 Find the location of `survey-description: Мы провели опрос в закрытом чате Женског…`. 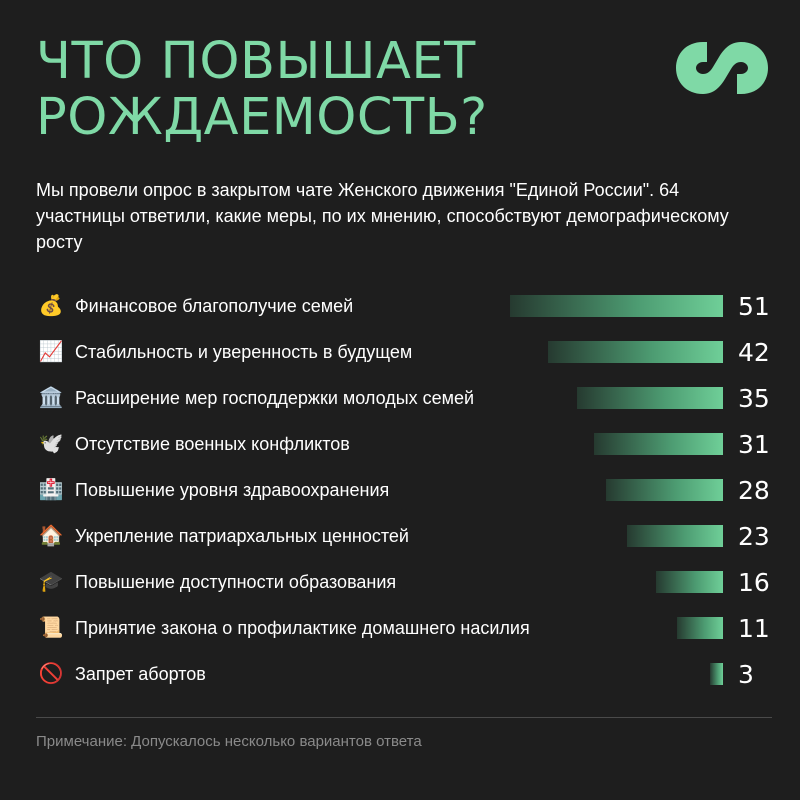

survey-description: Мы провели опрос в закрытом чате Женског… is located at coordinates (382, 216).